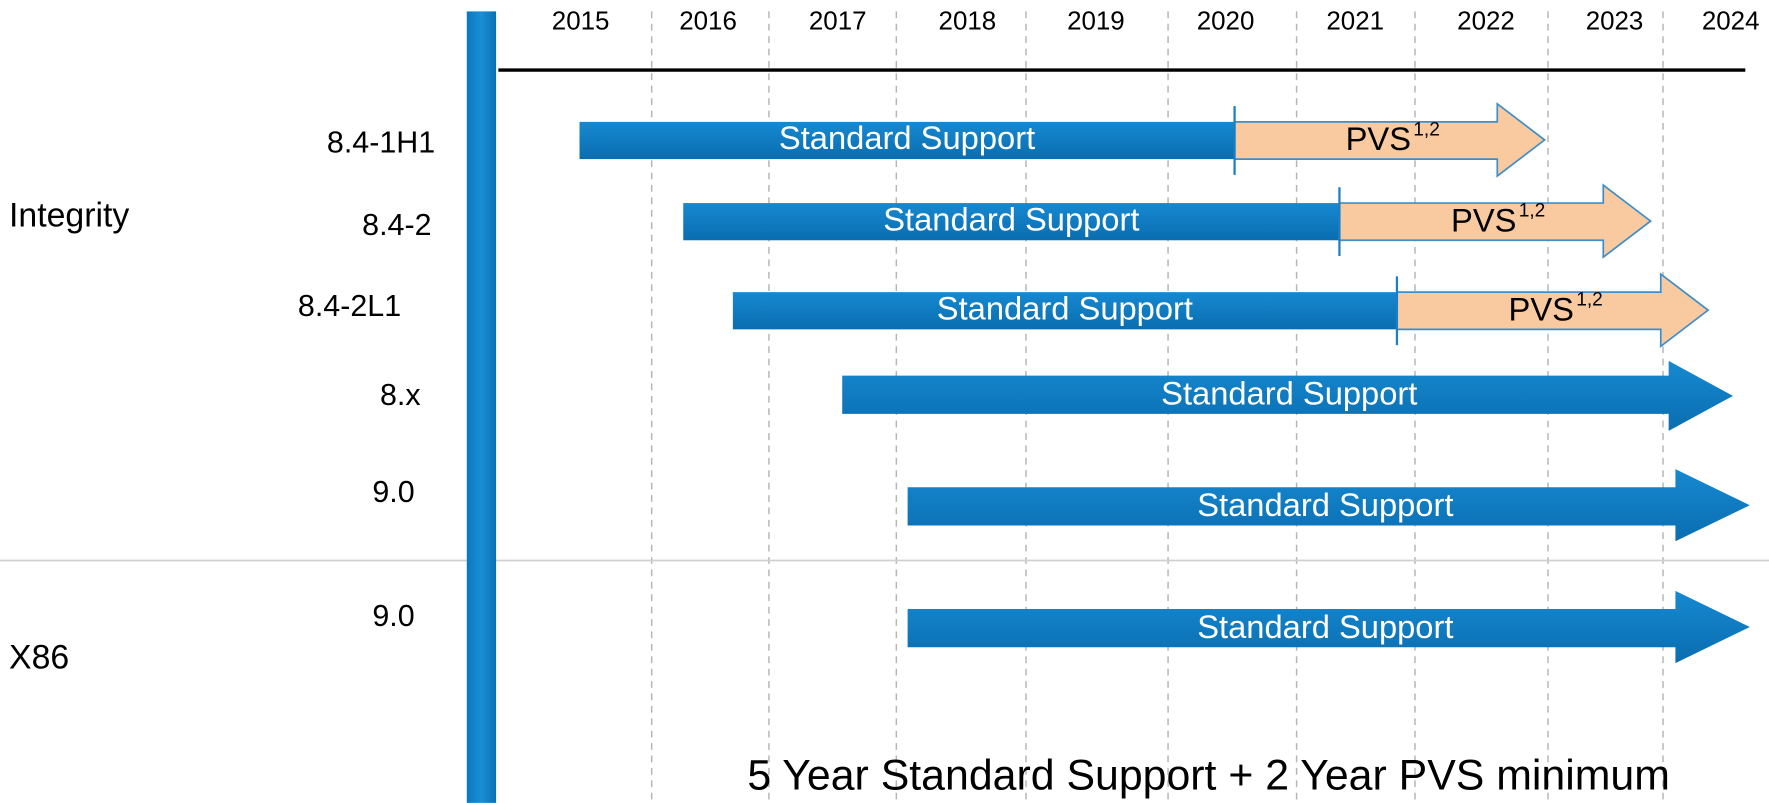 The width and height of the screenshot is (1769, 803). I want to click on vertical-bar, so click(481, 407).